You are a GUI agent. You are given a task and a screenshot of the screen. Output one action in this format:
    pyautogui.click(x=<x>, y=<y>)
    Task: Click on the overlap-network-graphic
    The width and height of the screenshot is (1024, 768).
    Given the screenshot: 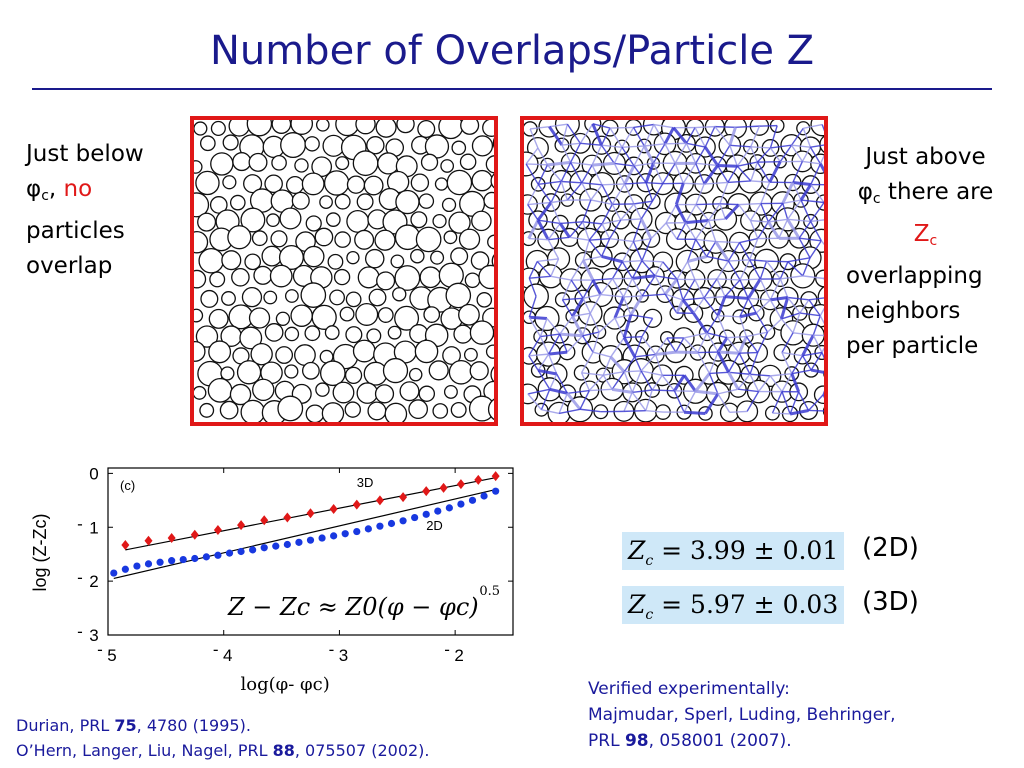 What is the action you would take?
    pyautogui.click(x=674, y=271)
    